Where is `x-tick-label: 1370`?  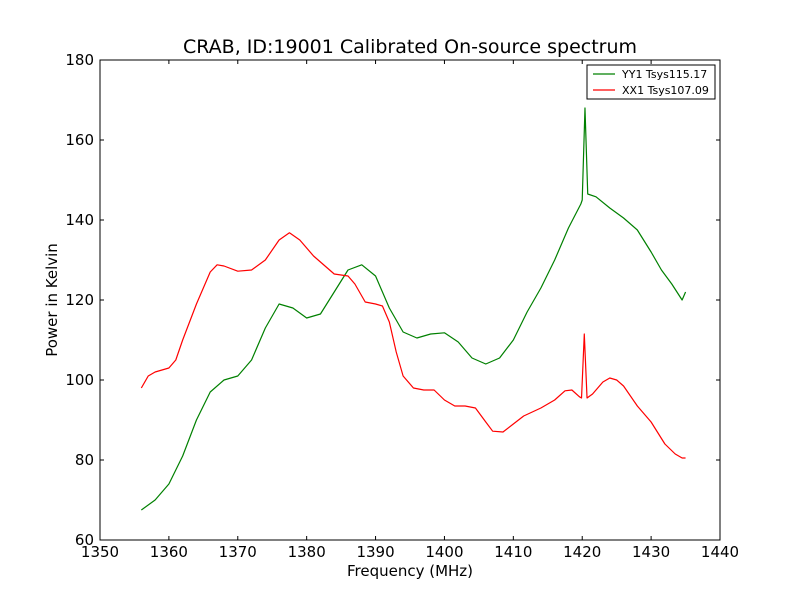
x-tick-label: 1370 is located at coordinates (238, 552).